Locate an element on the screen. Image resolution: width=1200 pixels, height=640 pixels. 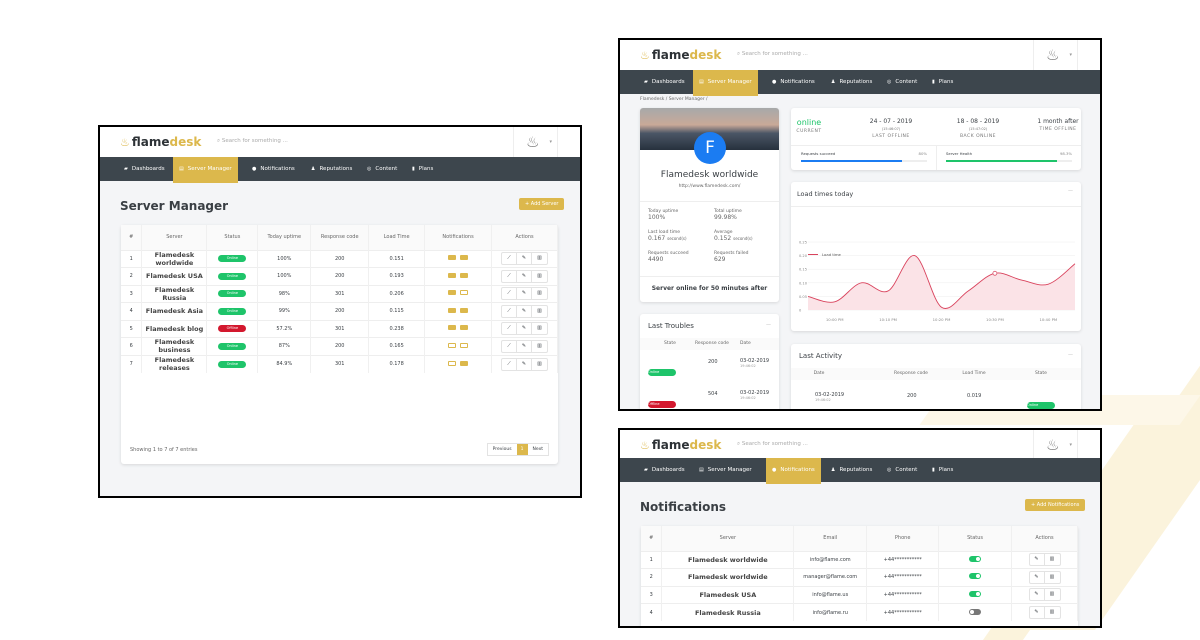
server-name: Flamedesk worldwide is located at coordinates (174, 258).